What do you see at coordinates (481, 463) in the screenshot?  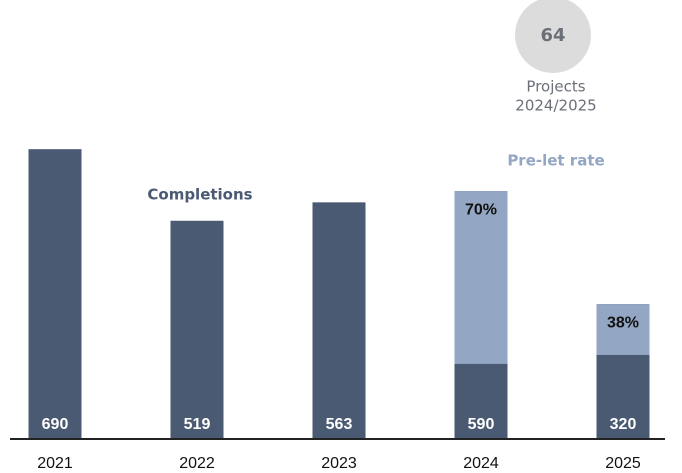 I see `x-tick-label: 2024` at bounding box center [481, 463].